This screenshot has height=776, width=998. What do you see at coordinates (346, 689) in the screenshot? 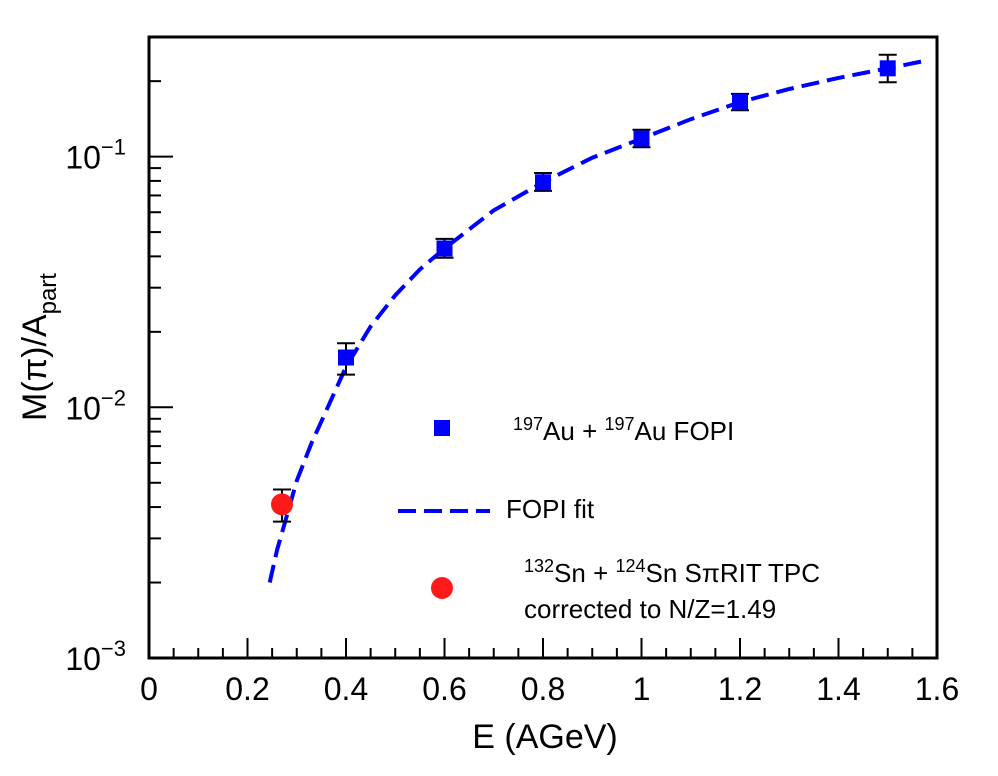
I see `x-tick-label: 0.4` at bounding box center [346, 689].